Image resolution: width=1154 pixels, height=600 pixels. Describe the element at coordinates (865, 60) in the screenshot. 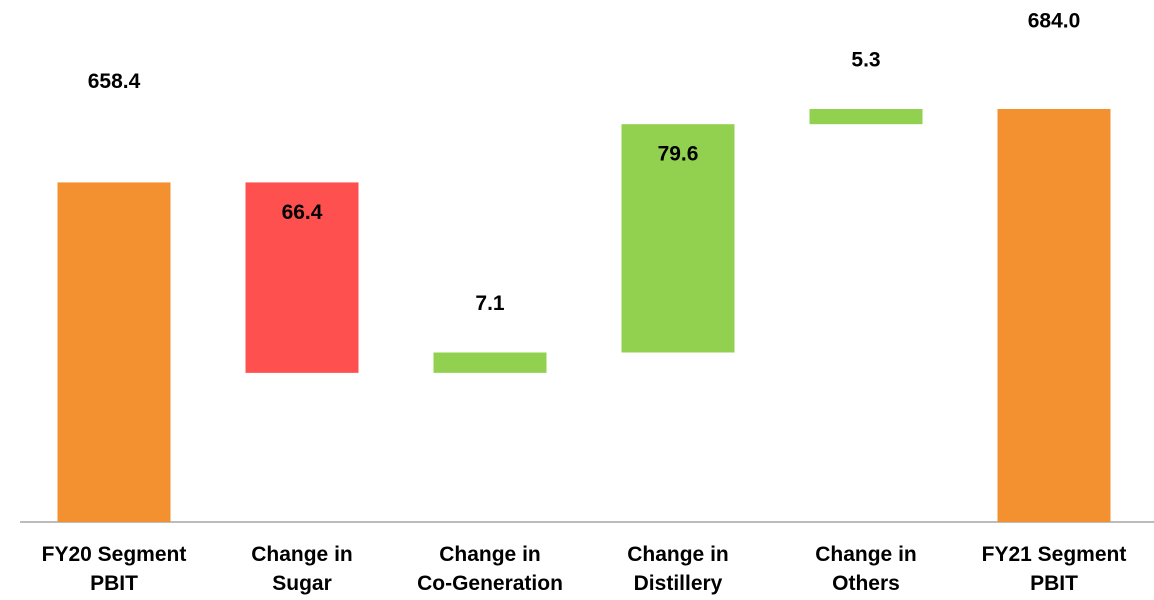

I see `value-label: 5.3` at that location.